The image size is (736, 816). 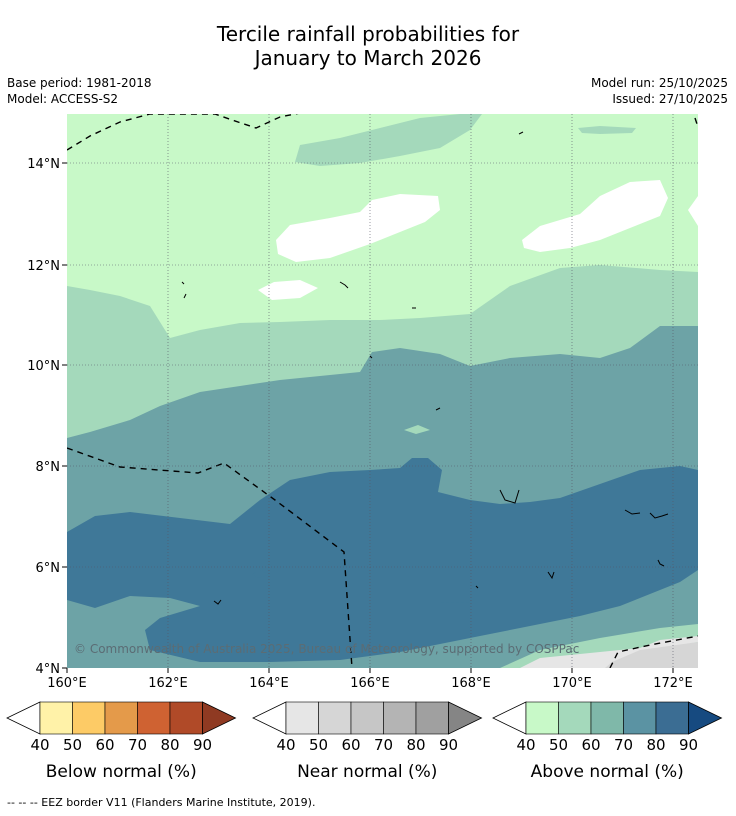 What do you see at coordinates (705, 718) in the screenshot?
I see `above-normal-above-90-triangle` at bounding box center [705, 718].